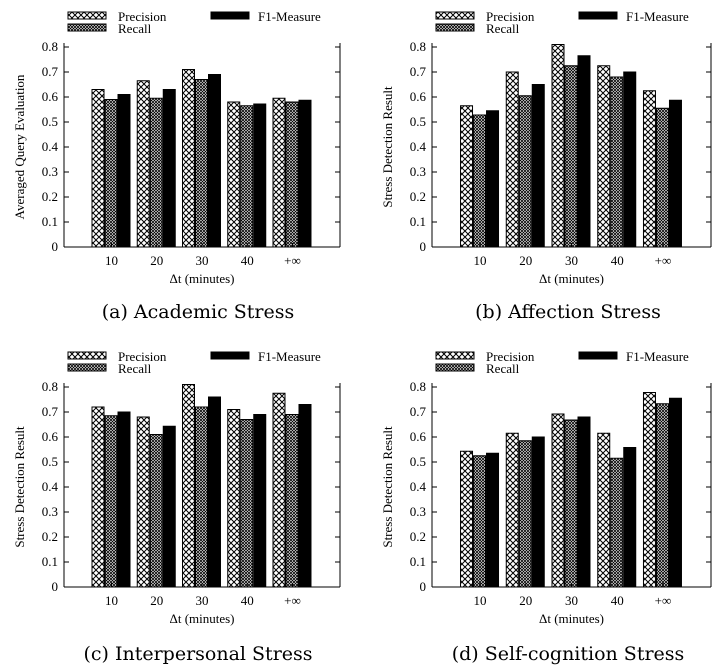 This screenshot has width=712, height=668. What do you see at coordinates (418, 386) in the screenshot?
I see `y-tick-label: 0.8` at bounding box center [418, 386].